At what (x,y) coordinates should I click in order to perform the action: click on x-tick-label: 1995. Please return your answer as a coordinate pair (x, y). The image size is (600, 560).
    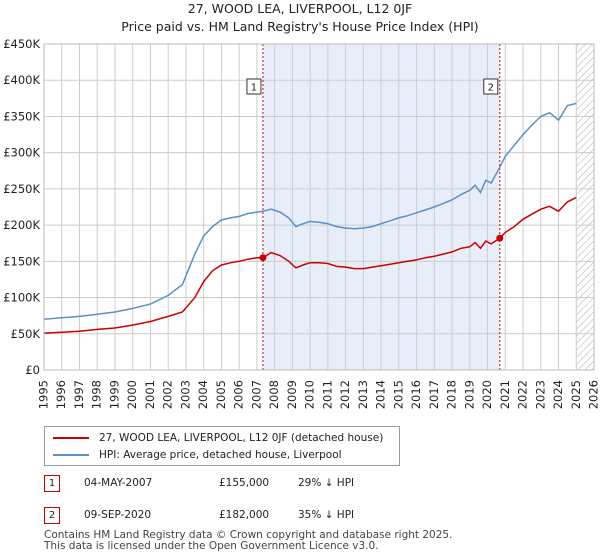
    Looking at the image, I should click on (44, 394).